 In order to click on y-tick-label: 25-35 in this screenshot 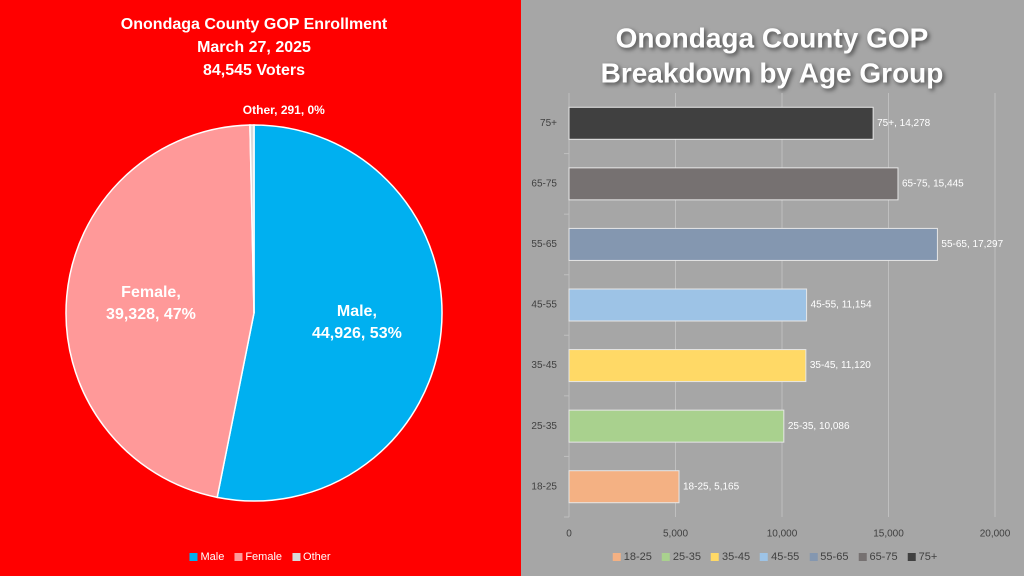, I will do `click(544, 426)`.